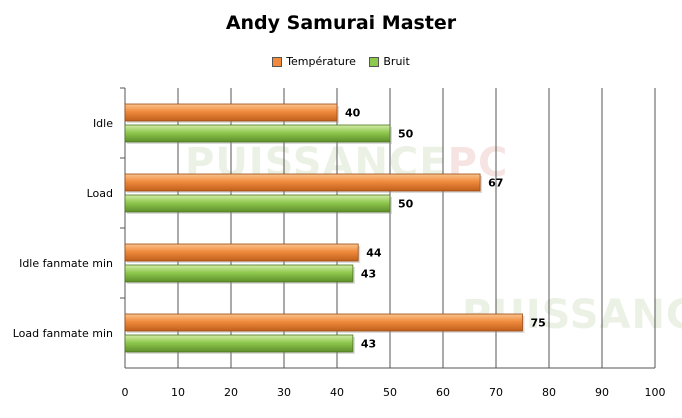  What do you see at coordinates (396, 61) in the screenshot?
I see `legend-label-bruit: Bruit` at bounding box center [396, 61].